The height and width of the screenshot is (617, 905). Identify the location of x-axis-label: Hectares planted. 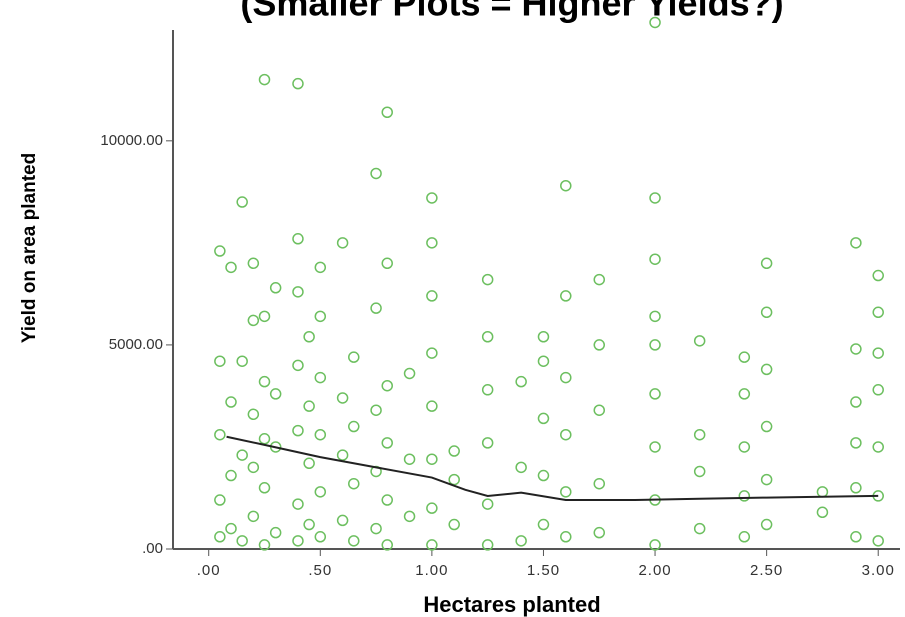
(511, 604).